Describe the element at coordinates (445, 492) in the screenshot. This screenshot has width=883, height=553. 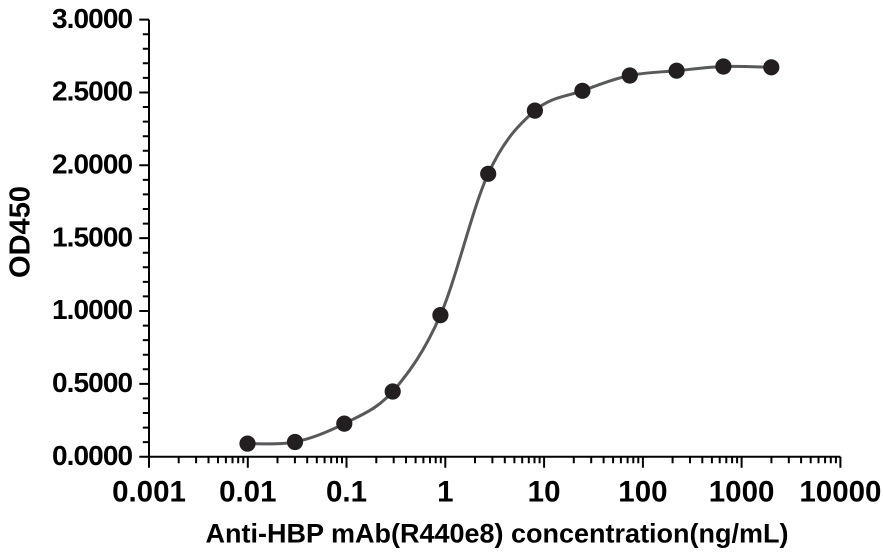
I see `svg-text: 1` at that location.